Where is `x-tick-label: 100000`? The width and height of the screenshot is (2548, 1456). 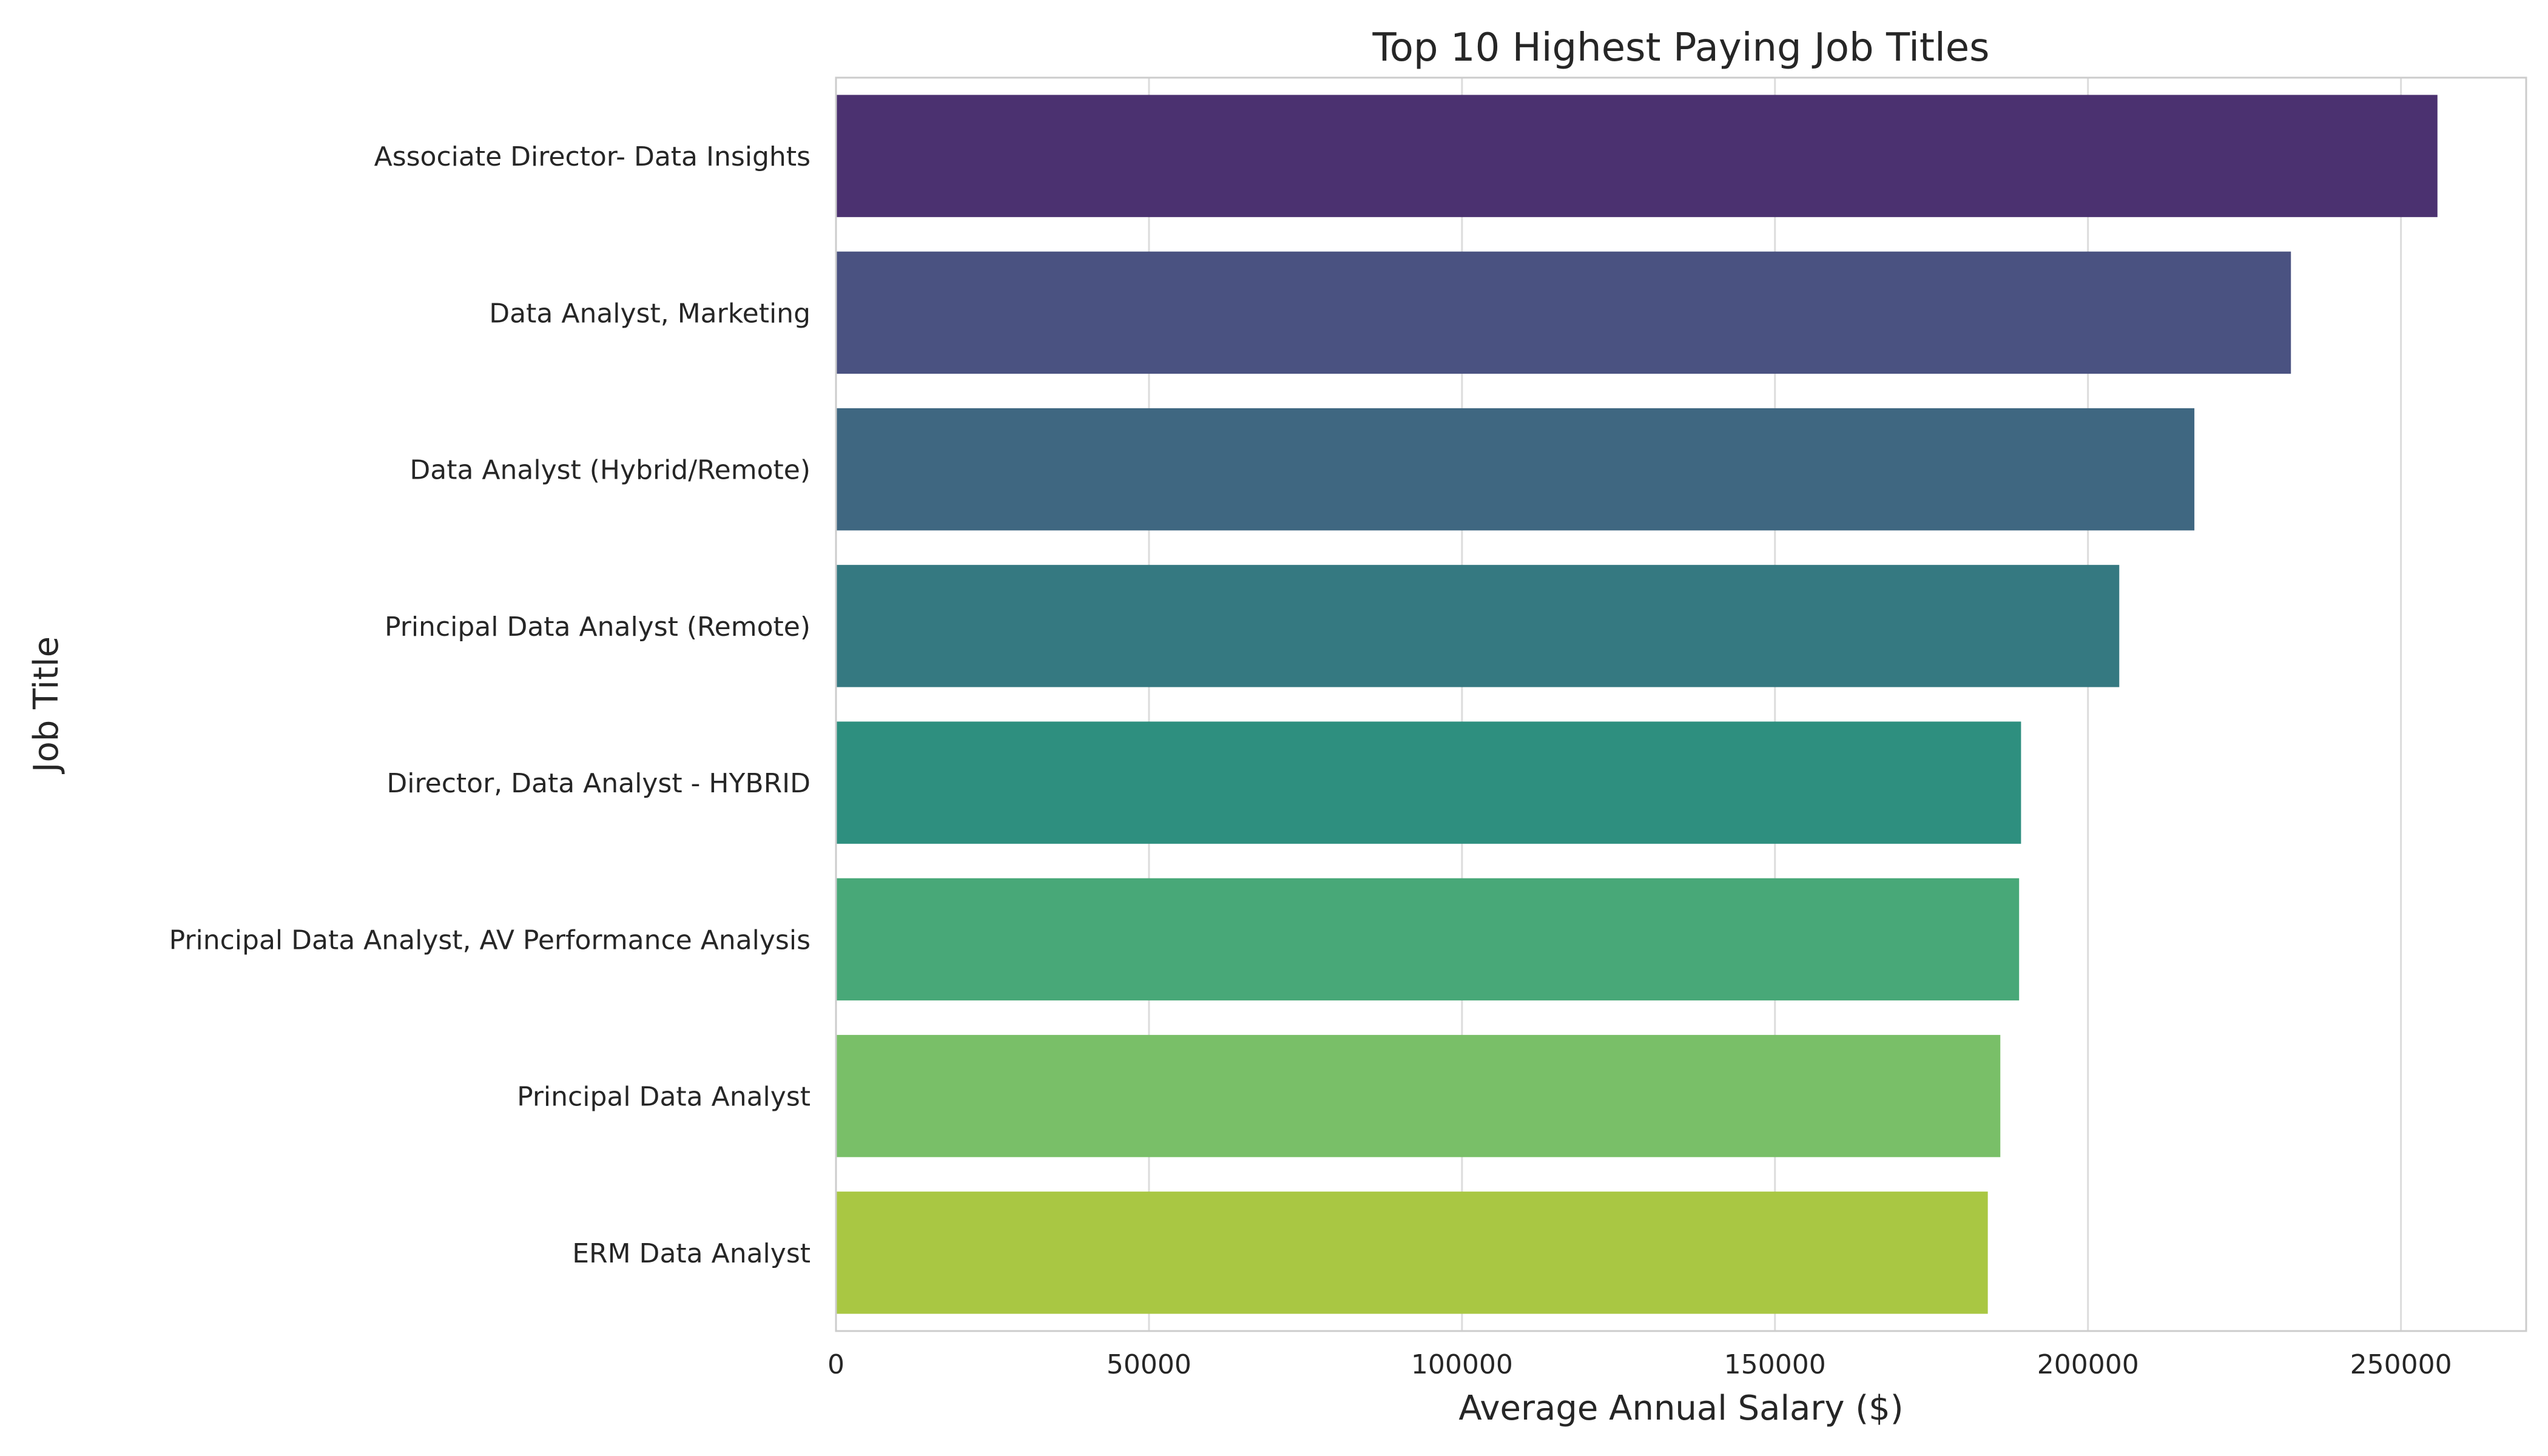
x-tick-label: 100000 is located at coordinates (1462, 1364).